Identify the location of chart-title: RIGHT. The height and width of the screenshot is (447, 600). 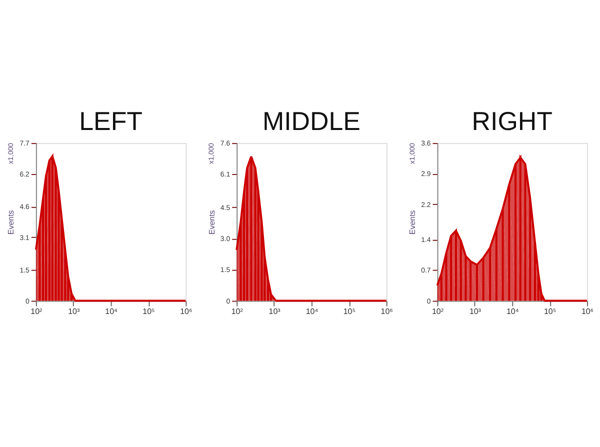
(512, 122).